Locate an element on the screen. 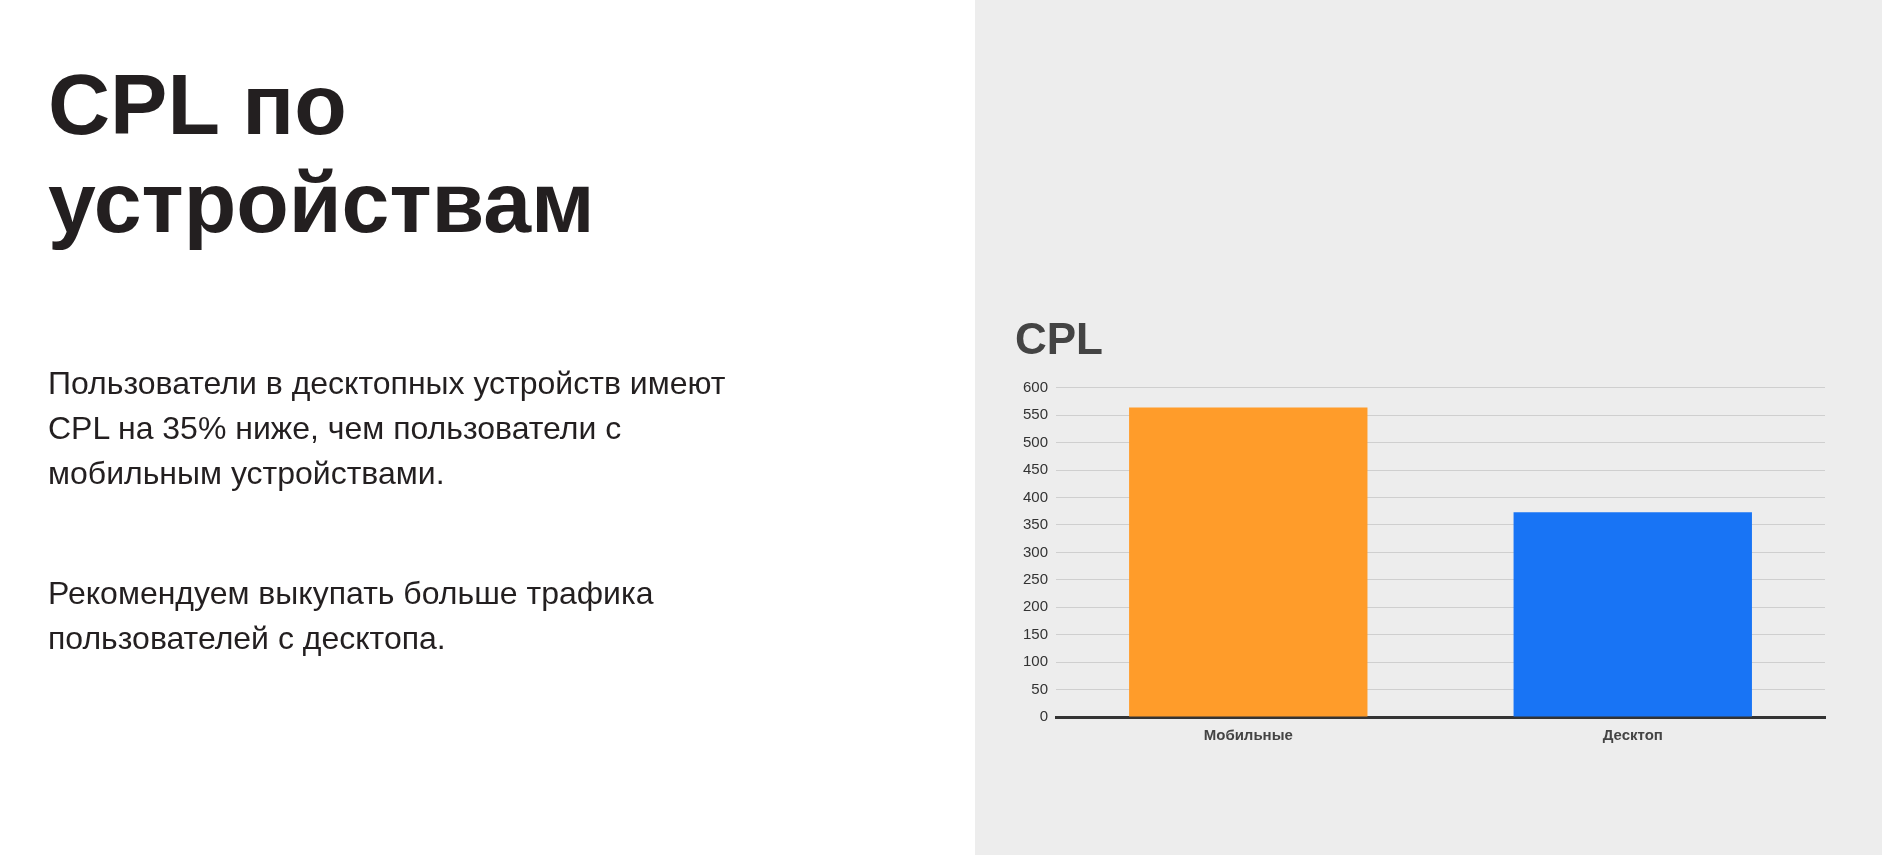 This screenshot has width=1882, height=855. y-tick-label: 200 is located at coordinates (1036, 606).